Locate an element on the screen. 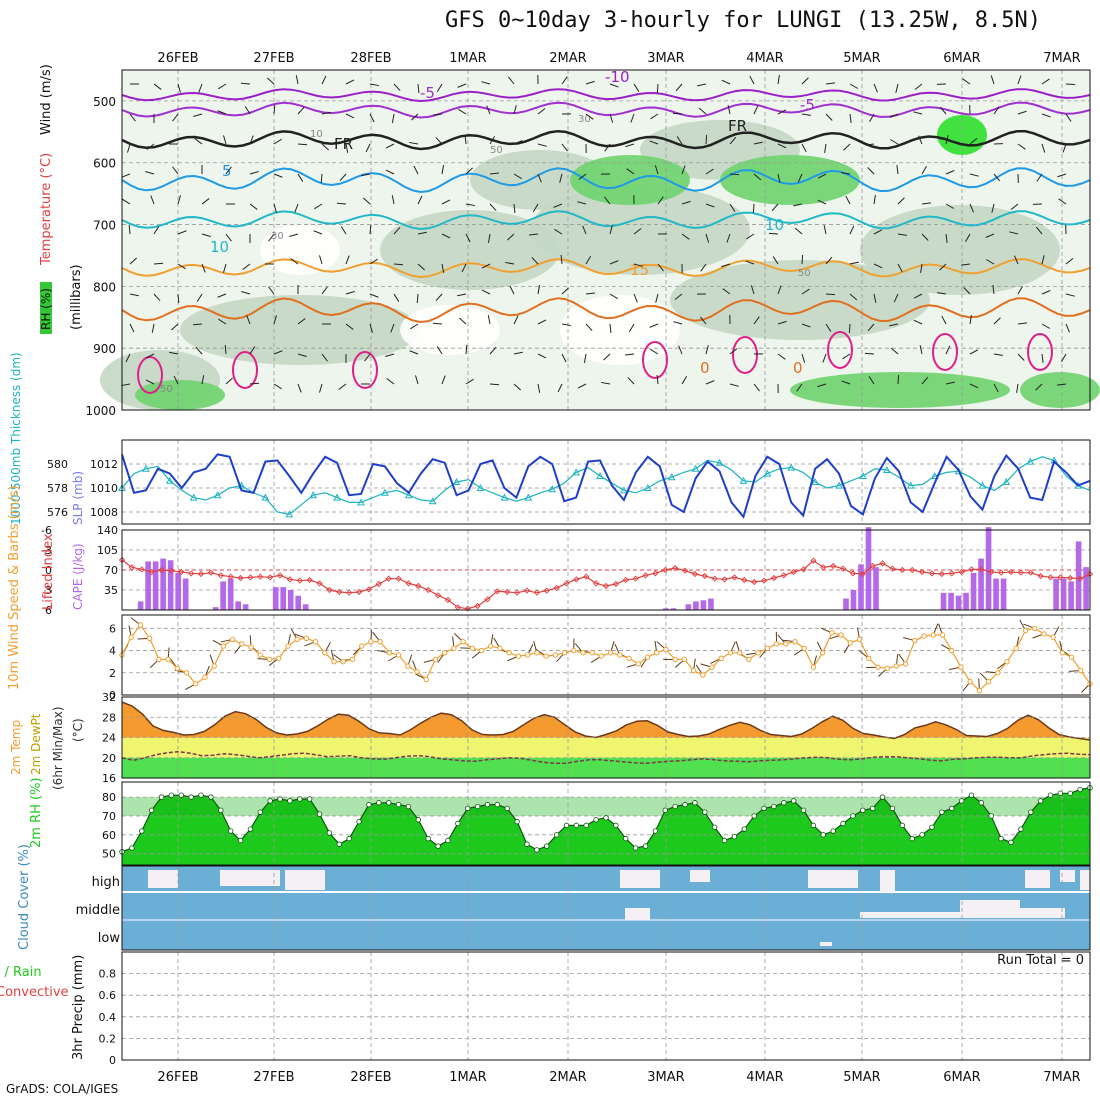  x-date-label-top: 1MAR is located at coordinates (467, 58).